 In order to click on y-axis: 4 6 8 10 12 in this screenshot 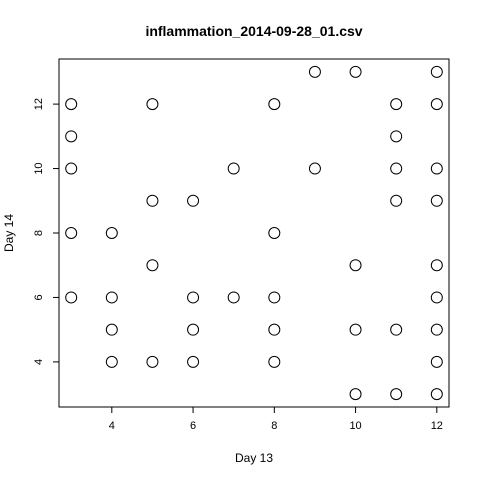, I will do `click(46, 231)`.